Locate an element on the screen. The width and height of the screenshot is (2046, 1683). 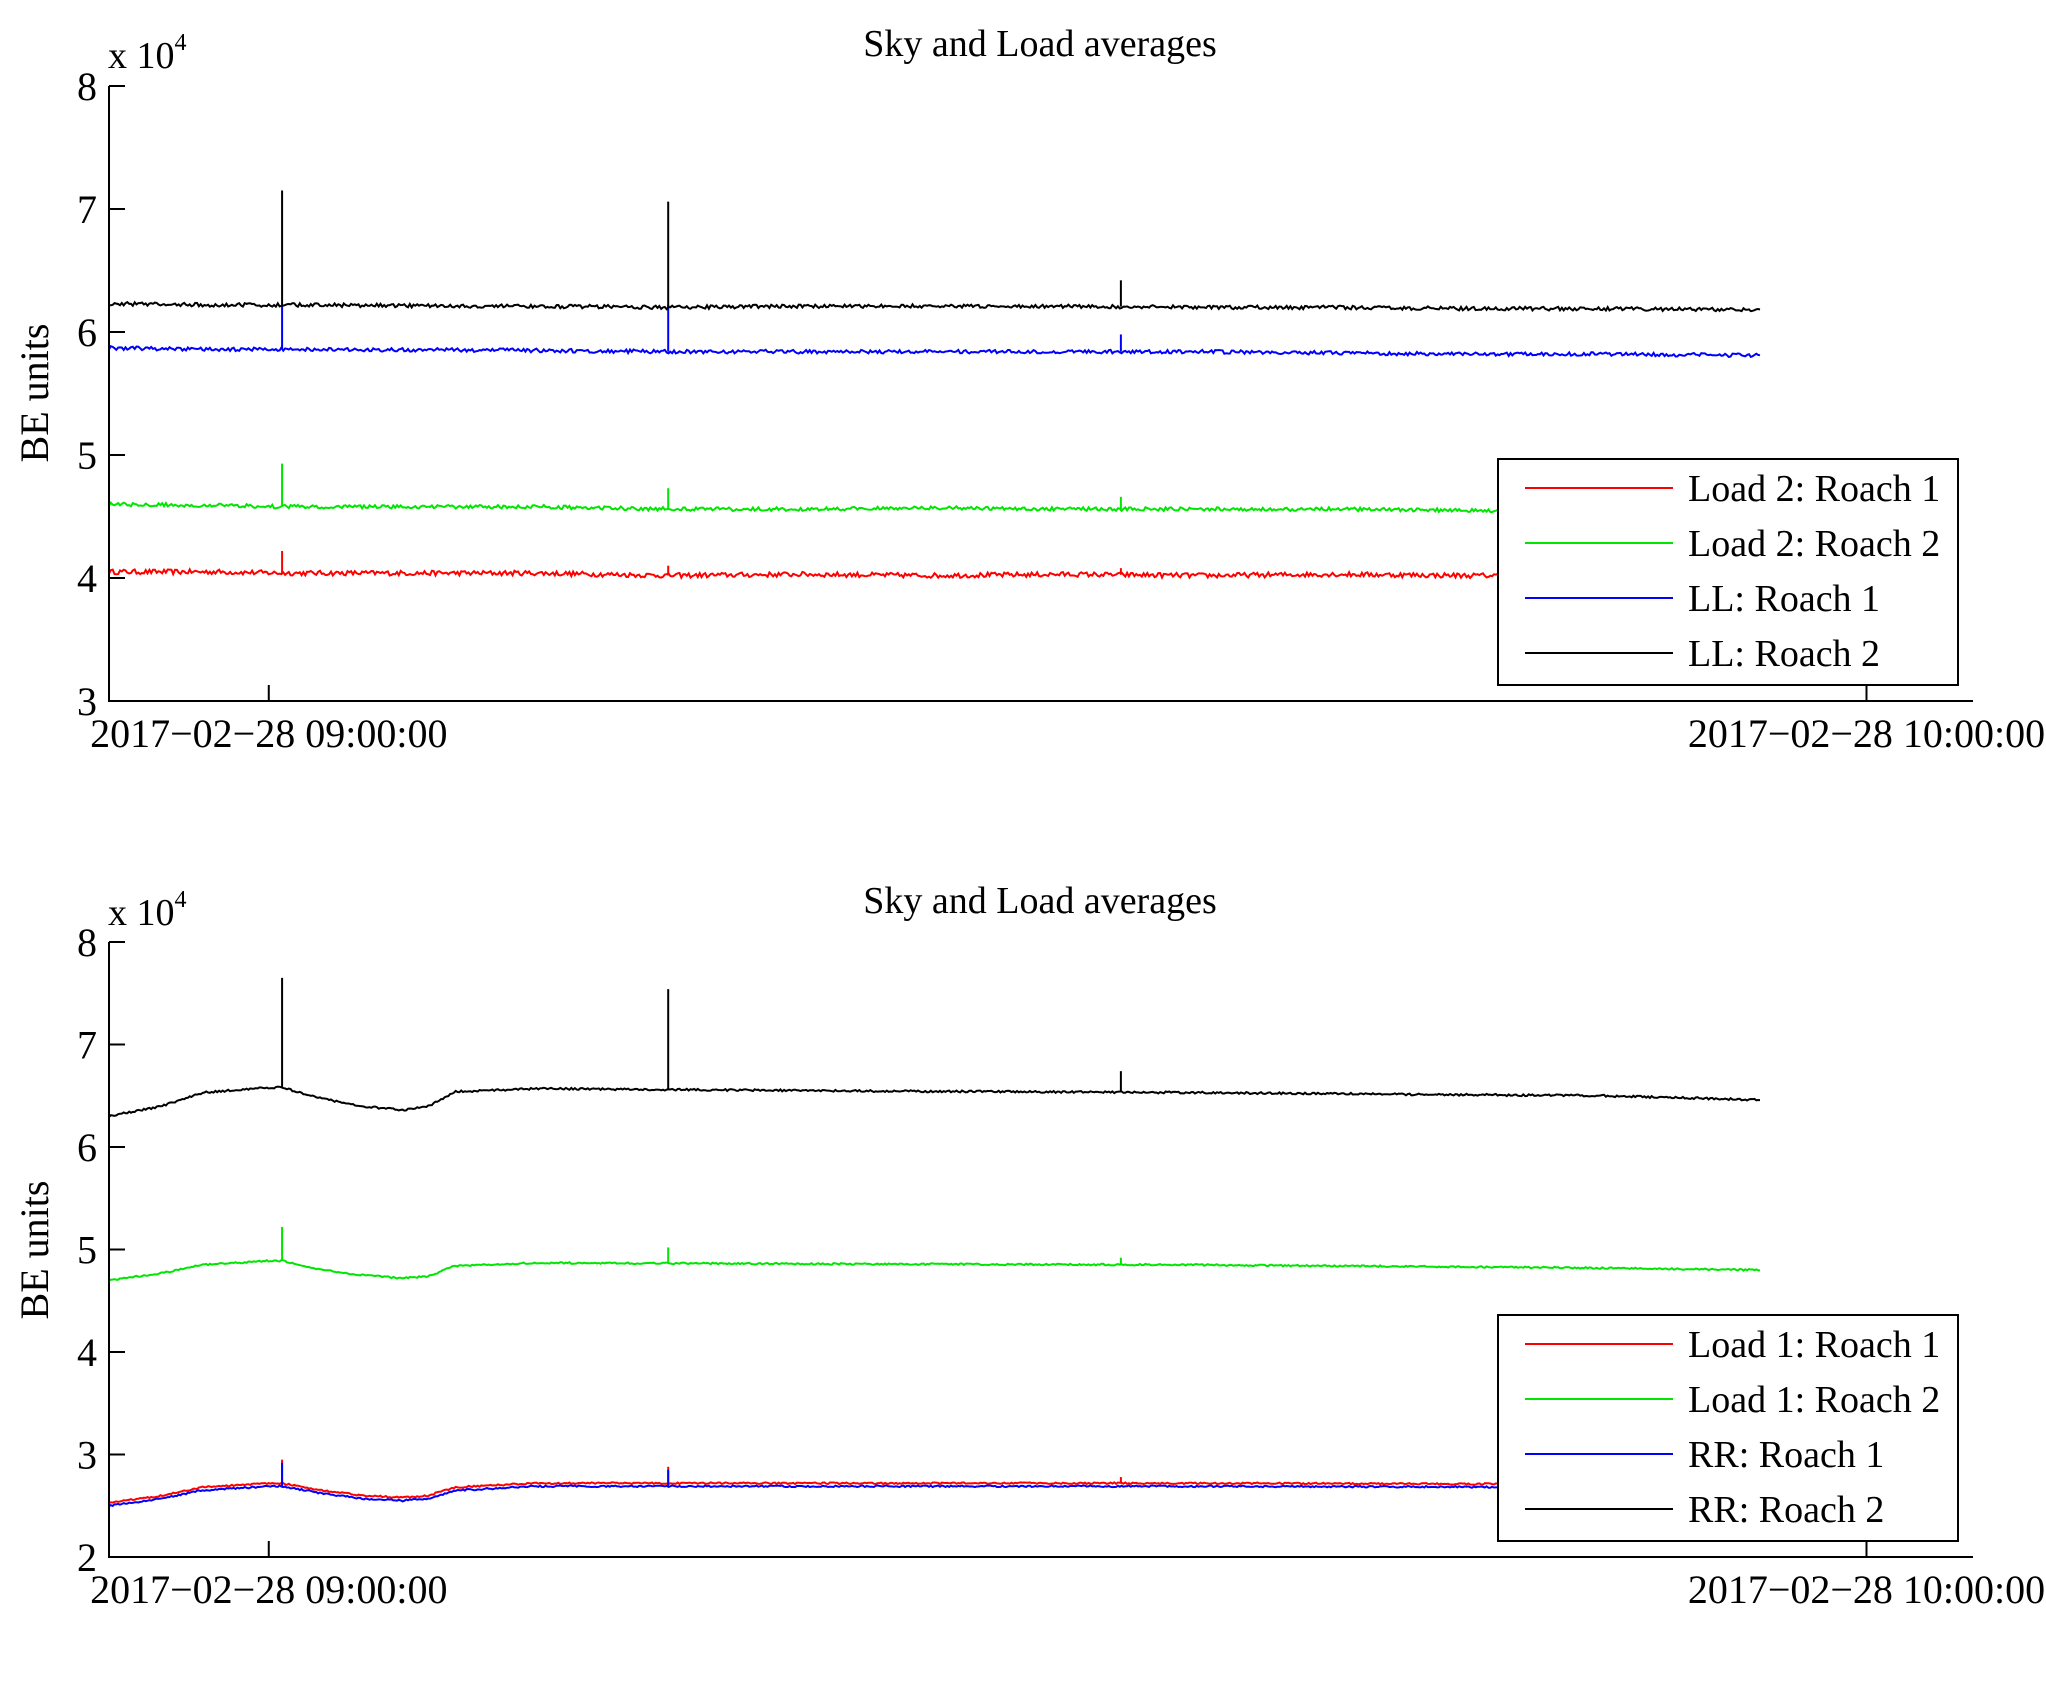
legend-entry: Load 2: Roach 2 is located at coordinates (1814, 544).